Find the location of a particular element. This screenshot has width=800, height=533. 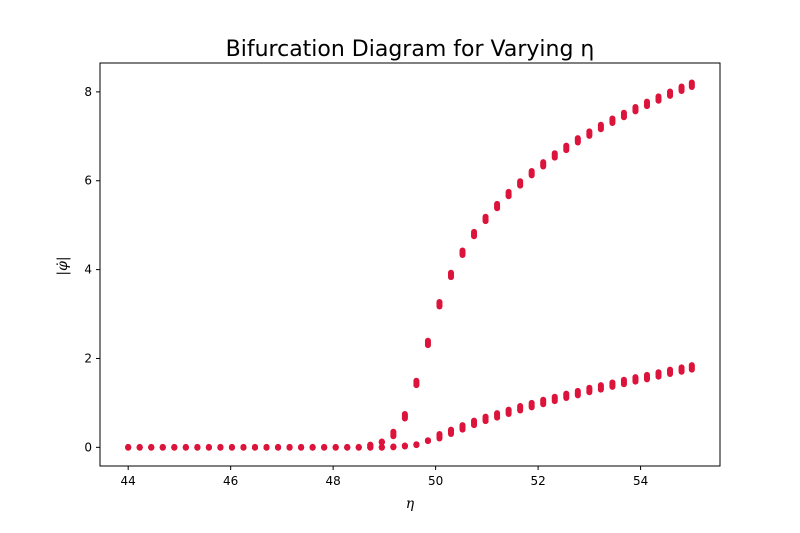

y-tick-label: 8 is located at coordinates (88, 92).